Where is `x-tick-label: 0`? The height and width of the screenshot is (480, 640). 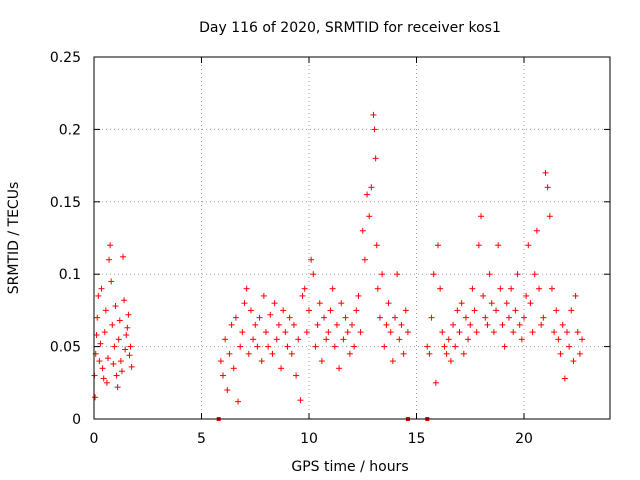 x-tick-label: 0 is located at coordinates (94, 439).